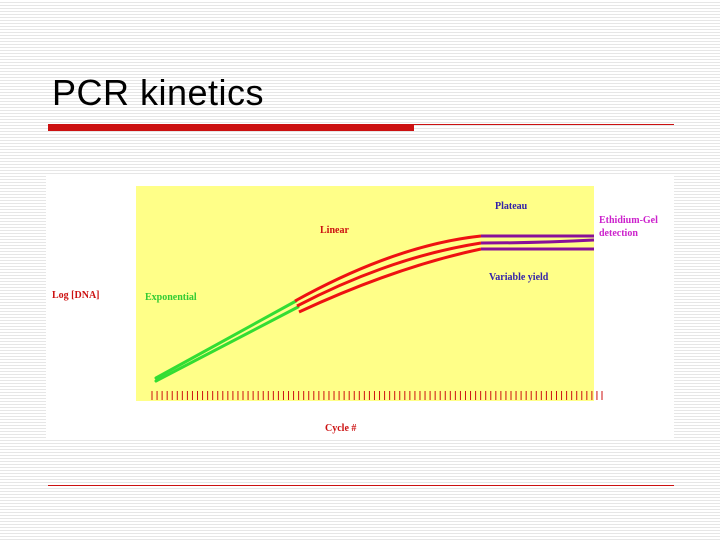 Image resolution: width=720 pixels, height=540 pixels. Describe the element at coordinates (76, 295) in the screenshot. I see `y-axis-label: Log [DNA]` at that location.